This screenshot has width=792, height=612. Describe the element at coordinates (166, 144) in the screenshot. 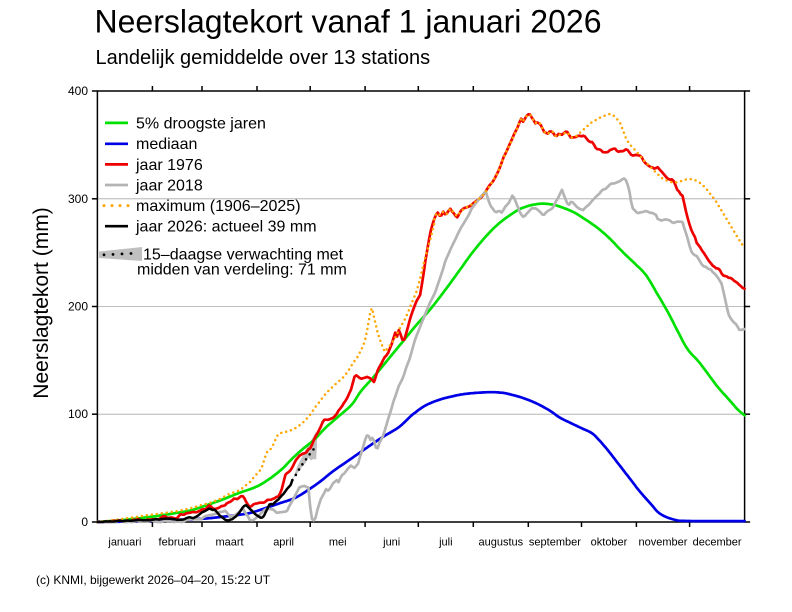

I see `svg-text: mediaan` at that location.